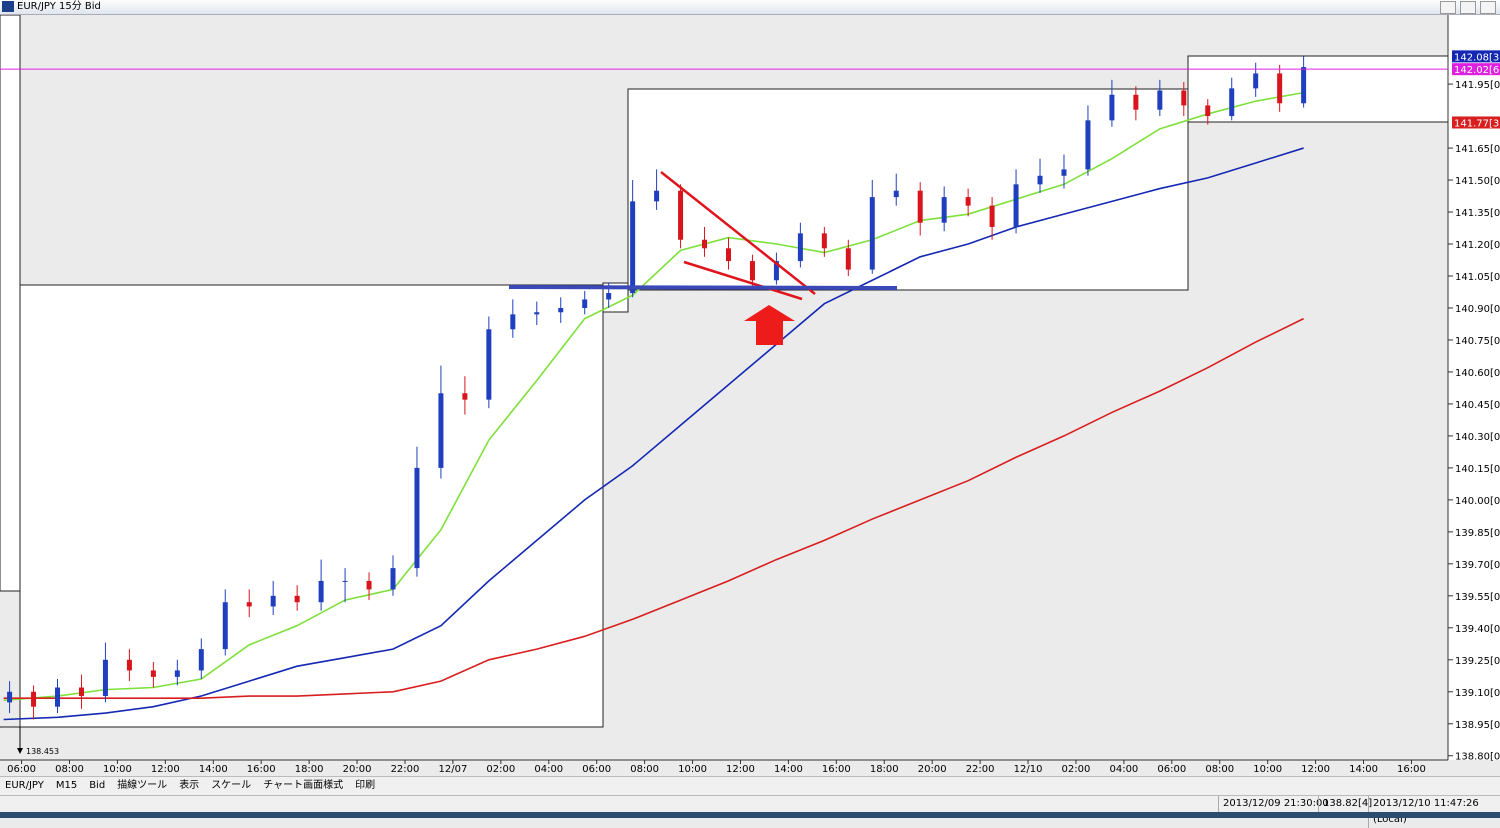 The image size is (1500, 828). I want to click on y-tick-label: 139.25[0], so click(1477, 661).